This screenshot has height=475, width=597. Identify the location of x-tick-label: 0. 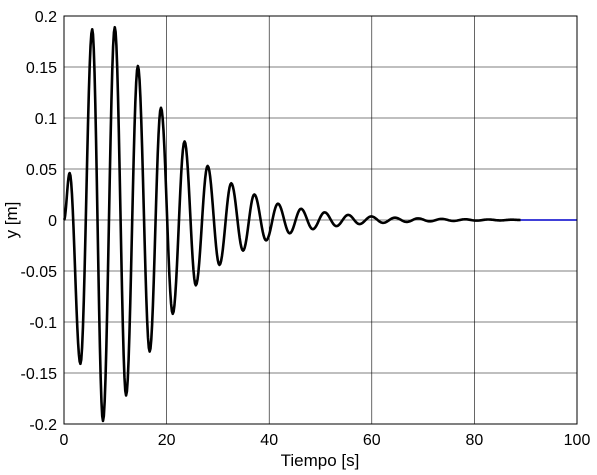
(64, 440).